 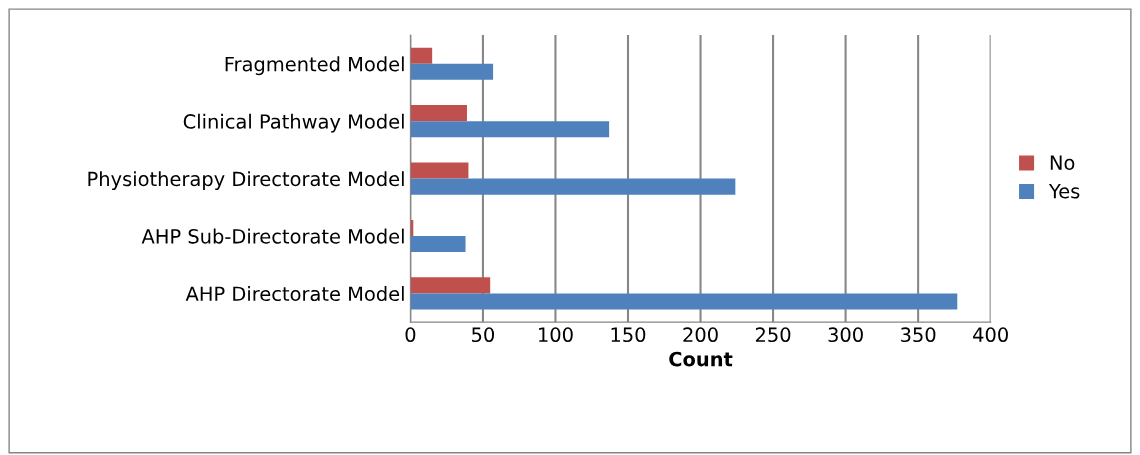 I want to click on x-tick-label: 150, so click(x=628, y=335).